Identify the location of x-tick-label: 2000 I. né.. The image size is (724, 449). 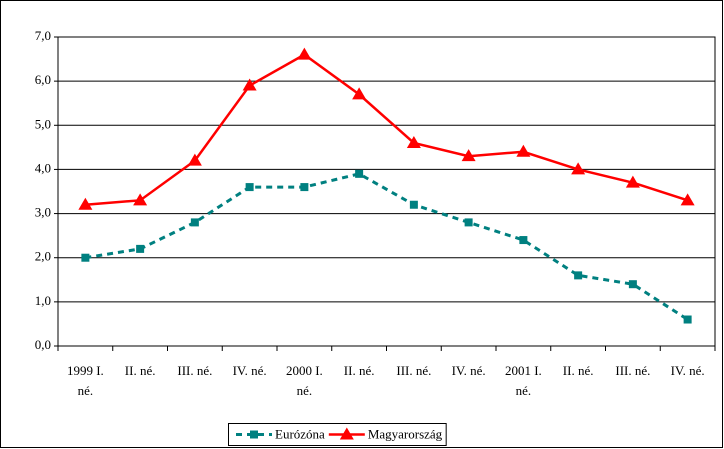
(304, 380).